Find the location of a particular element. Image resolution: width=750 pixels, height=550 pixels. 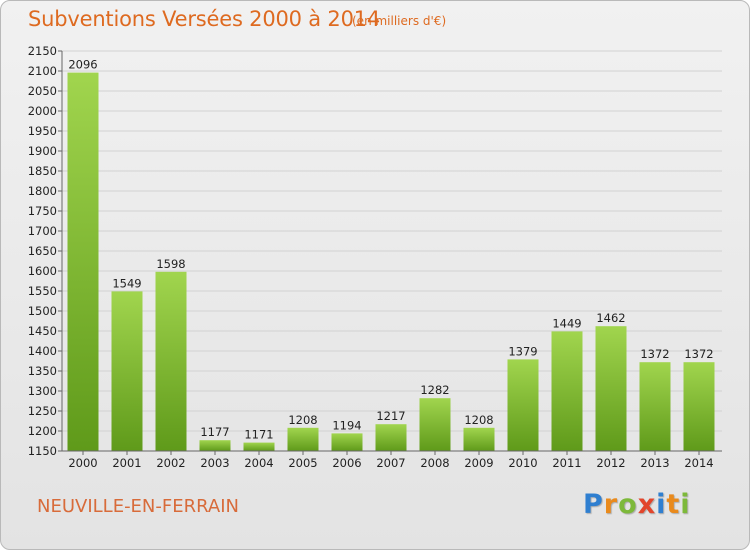

y-tick-label: 2150 is located at coordinates (42, 51).